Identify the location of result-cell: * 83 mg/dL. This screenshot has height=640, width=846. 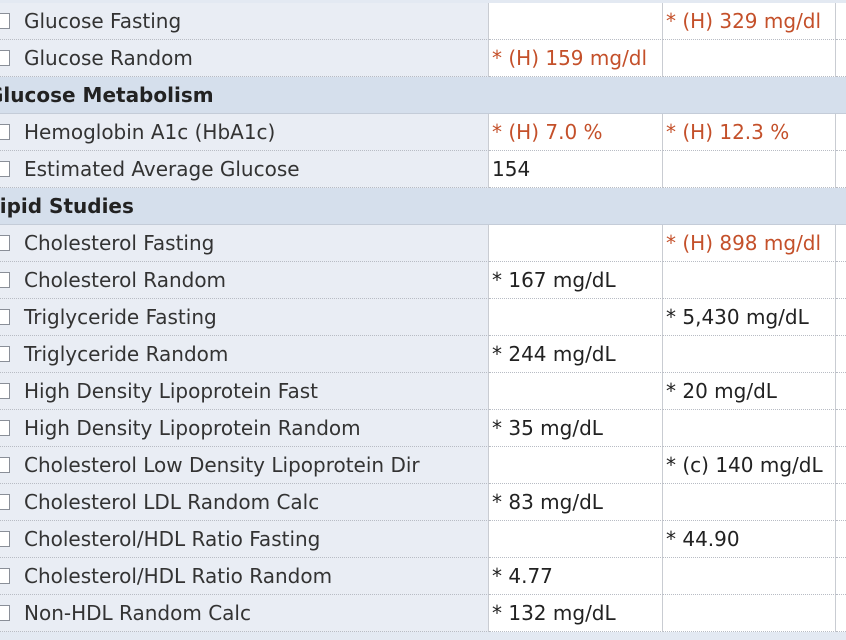
(576, 502).